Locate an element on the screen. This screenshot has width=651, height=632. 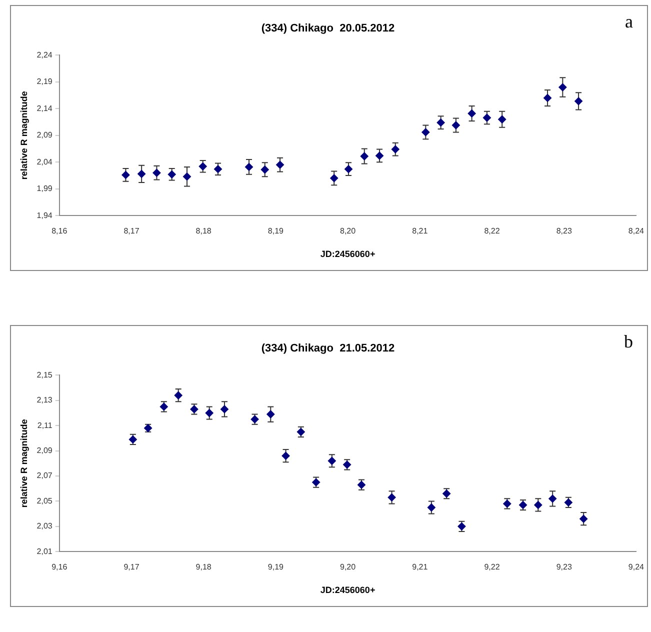
chart-title: (334) Chikago 20.05.2012 is located at coordinates (328, 28).